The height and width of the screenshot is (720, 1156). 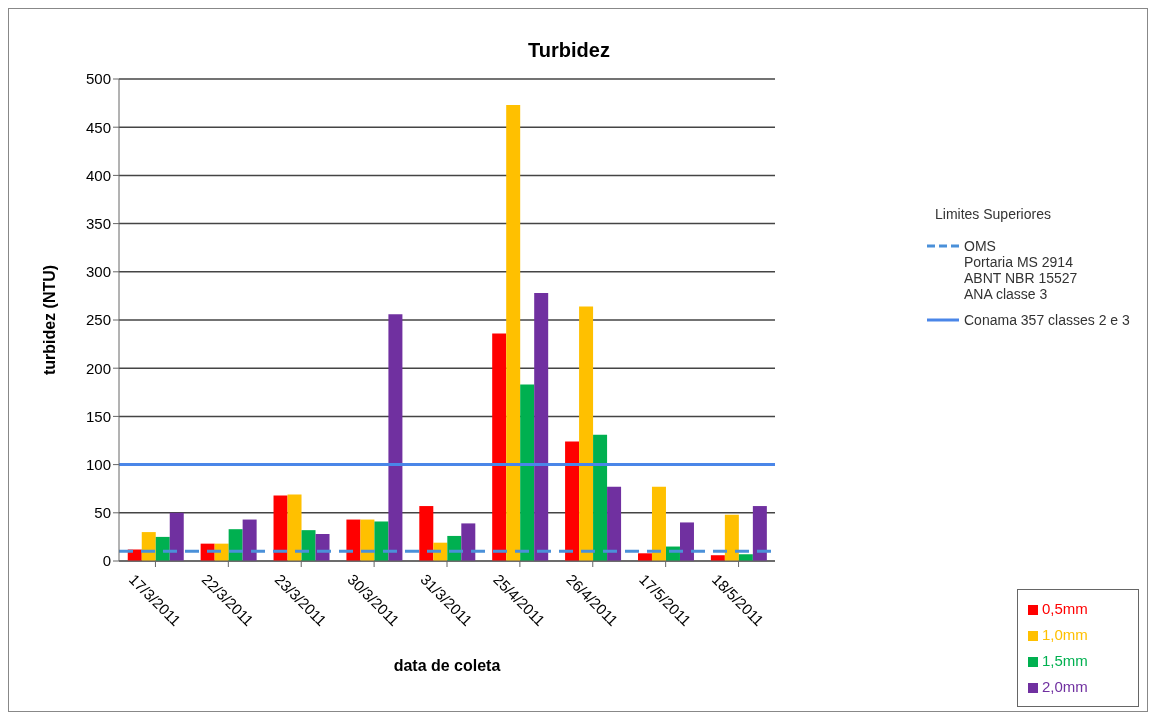 What do you see at coordinates (1021, 270) in the screenshot?
I see `legend-label: OMS Portaria MS 2914 ABNT NBR 15527 ANA classe 3` at bounding box center [1021, 270].